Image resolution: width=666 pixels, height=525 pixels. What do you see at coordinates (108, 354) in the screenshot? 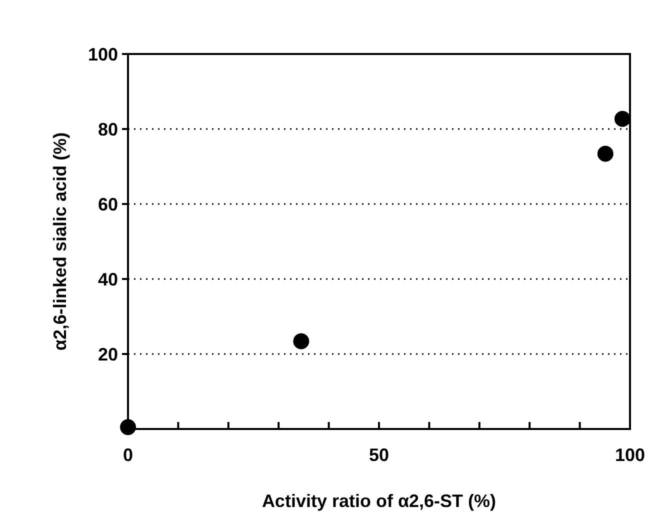
I see `y-tick-label: 20` at bounding box center [108, 354].